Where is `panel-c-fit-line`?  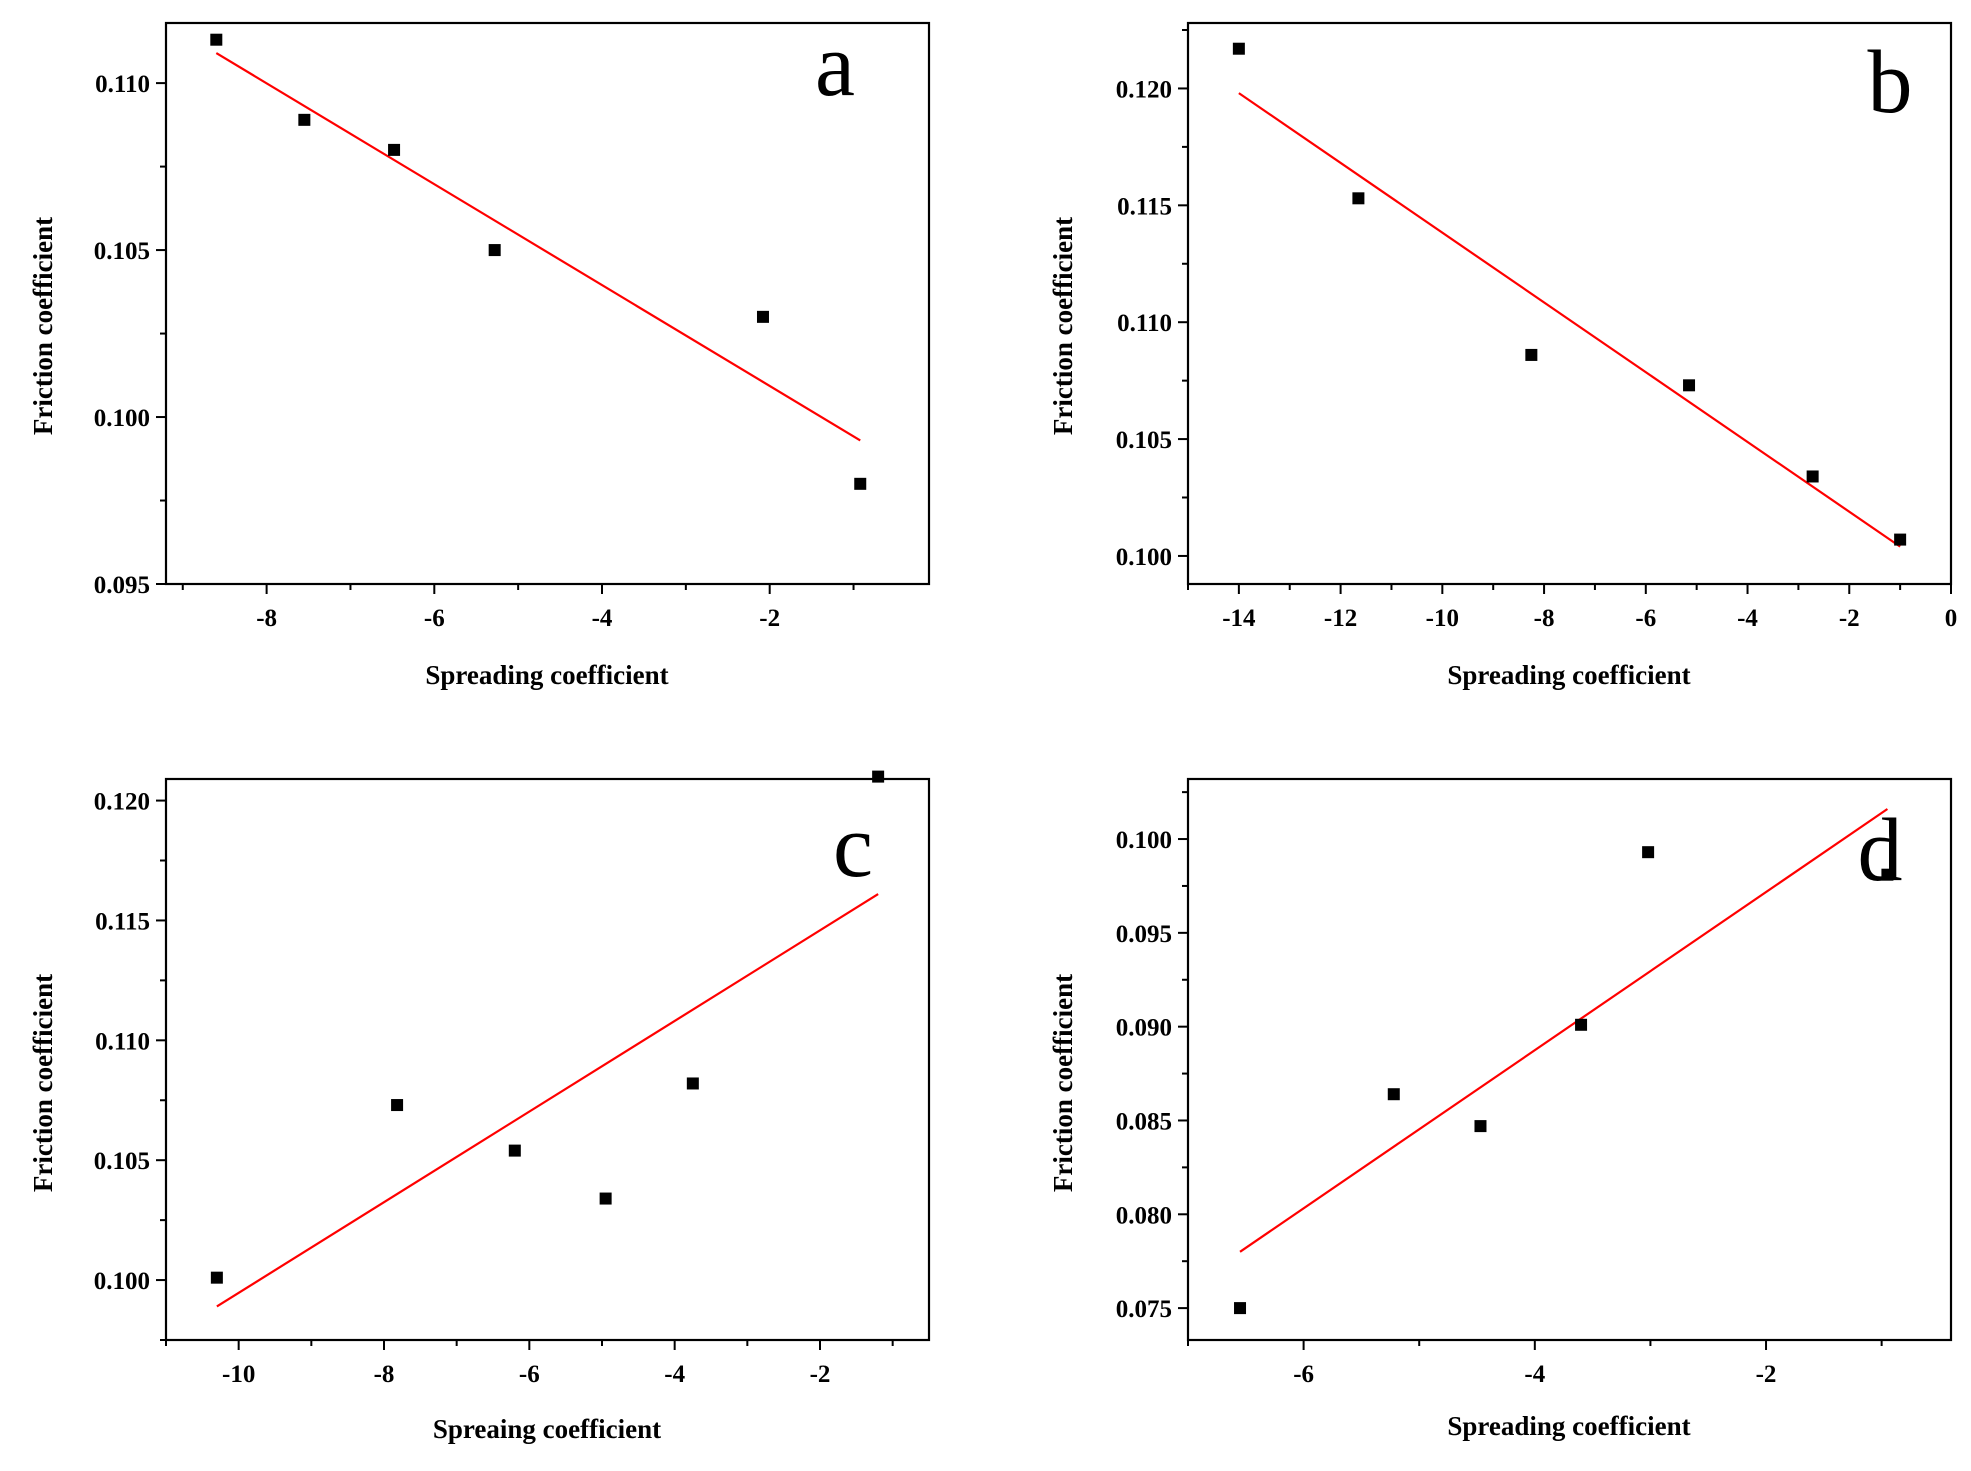
panel-c-fit-line is located at coordinates (547, 1100).